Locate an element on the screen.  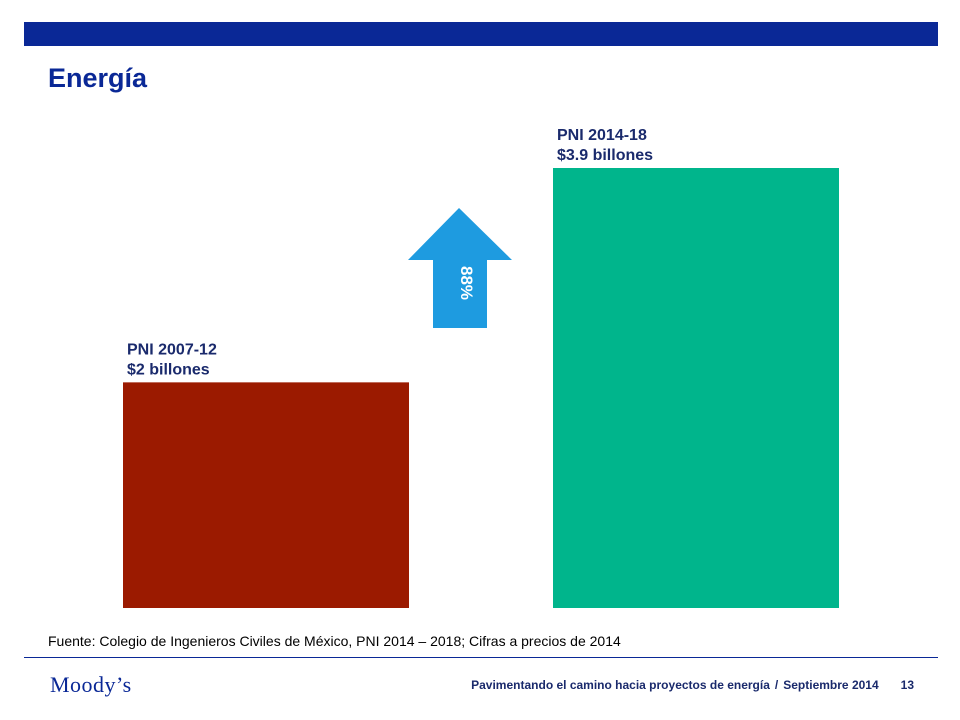
bar-category-label: PNI 2007-12 is located at coordinates (172, 349).